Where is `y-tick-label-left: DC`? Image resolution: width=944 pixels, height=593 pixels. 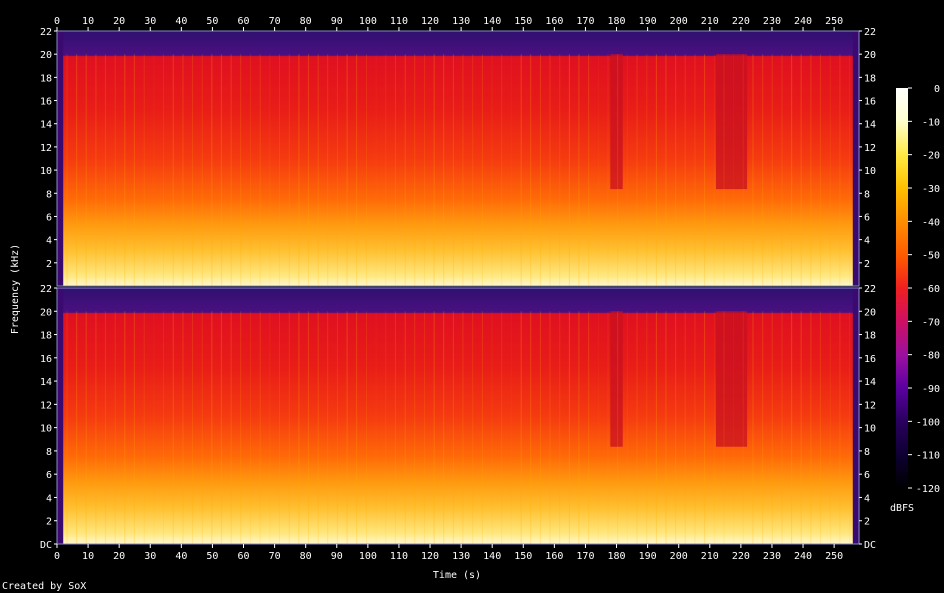
y-tick-label-left: DC is located at coordinates (46, 545).